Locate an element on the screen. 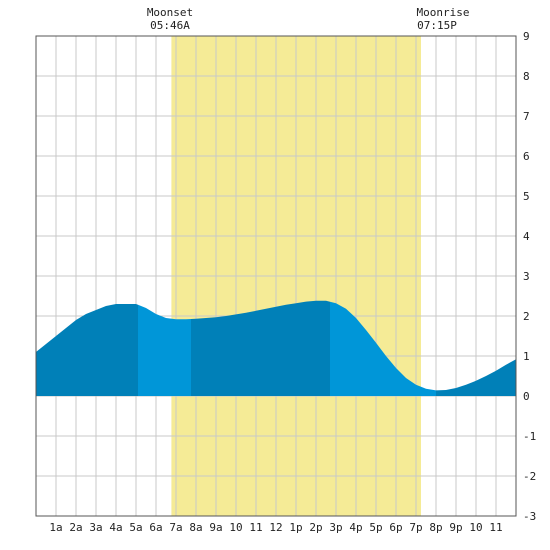 The image size is (550, 550). y-tick-label: 5 is located at coordinates (526, 196).